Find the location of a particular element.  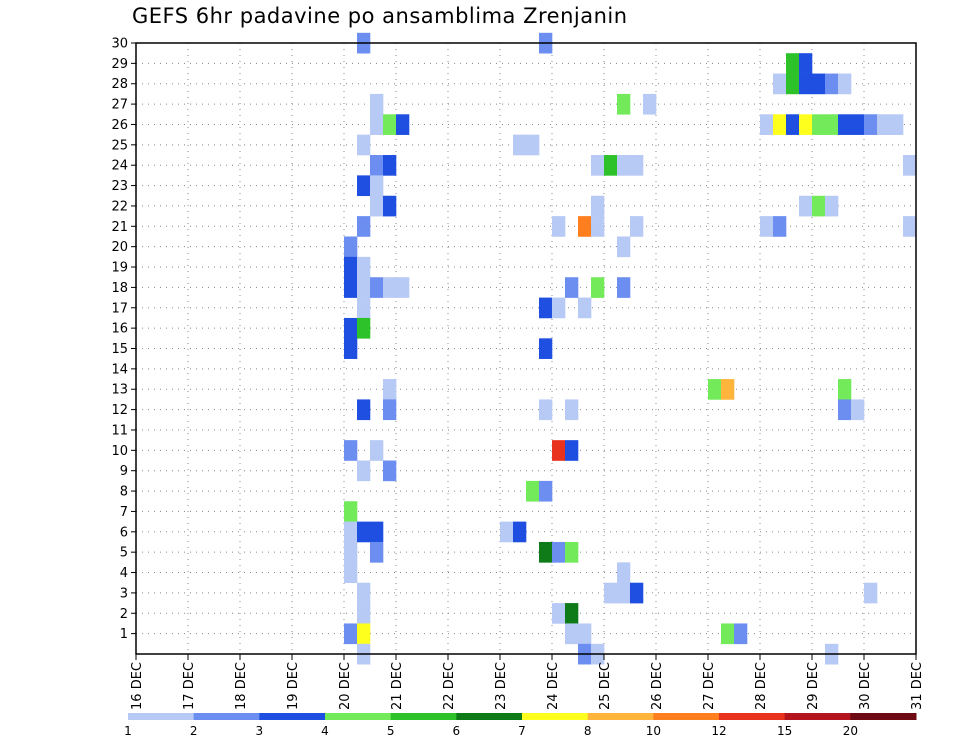

y-tick-label: 28 is located at coordinates (119, 84).